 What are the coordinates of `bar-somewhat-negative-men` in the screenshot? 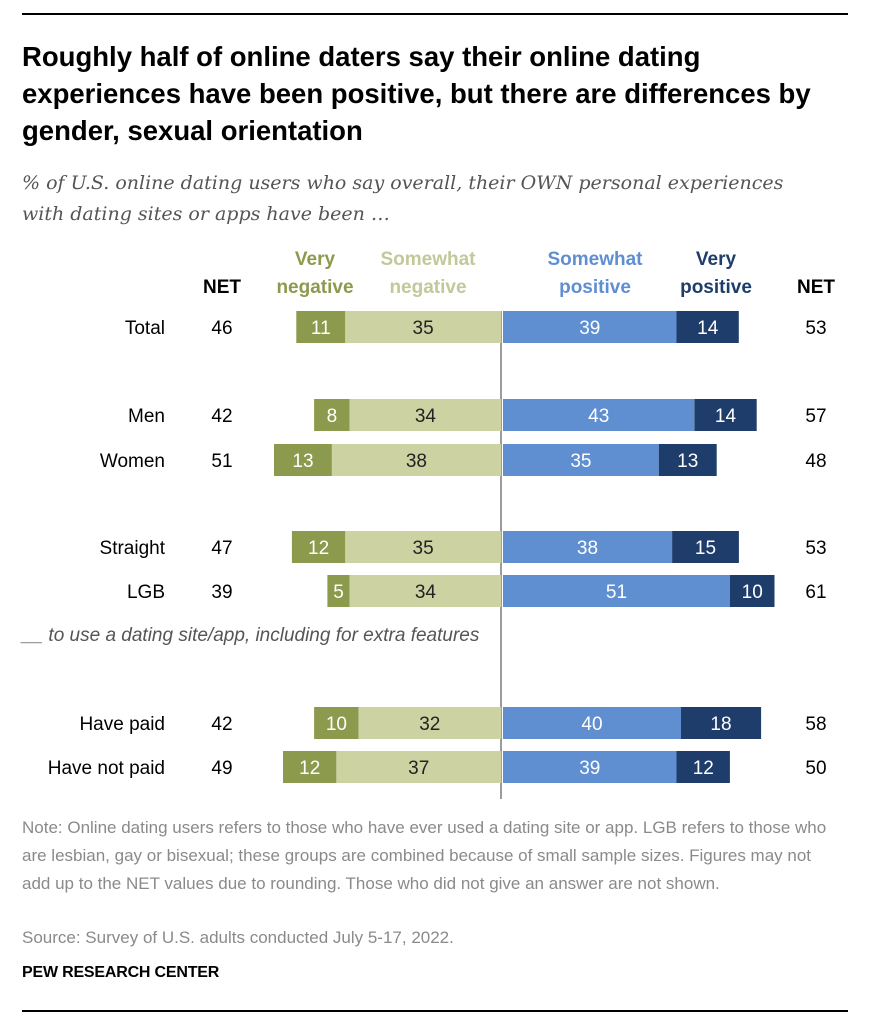 It's located at (425, 415).